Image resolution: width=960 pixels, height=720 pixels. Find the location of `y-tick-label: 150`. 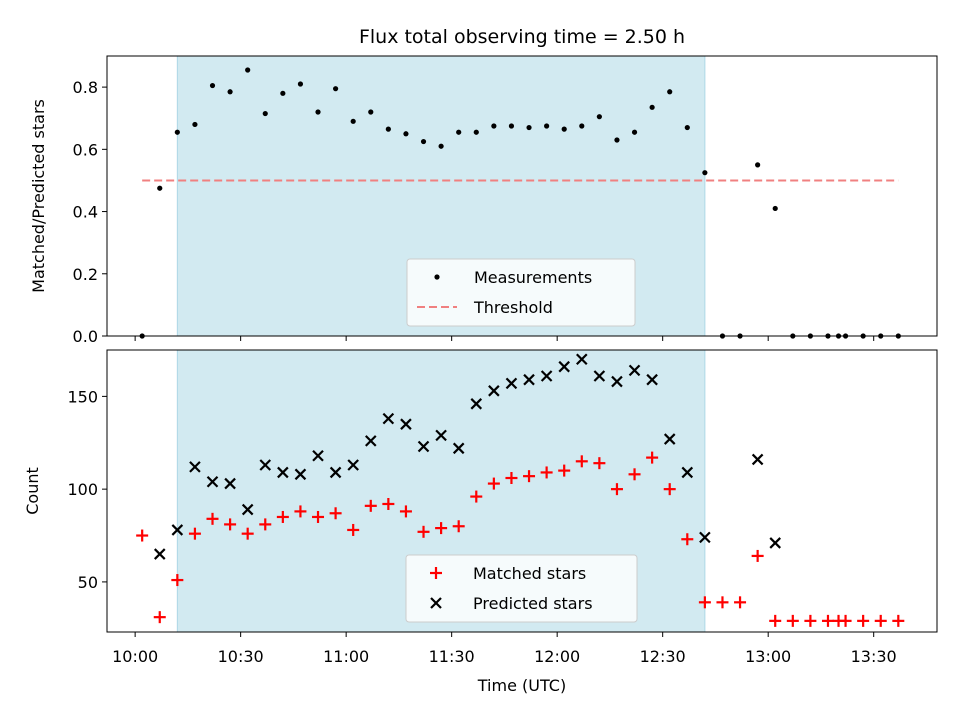

y-tick-label: 150 is located at coordinates (82, 396).